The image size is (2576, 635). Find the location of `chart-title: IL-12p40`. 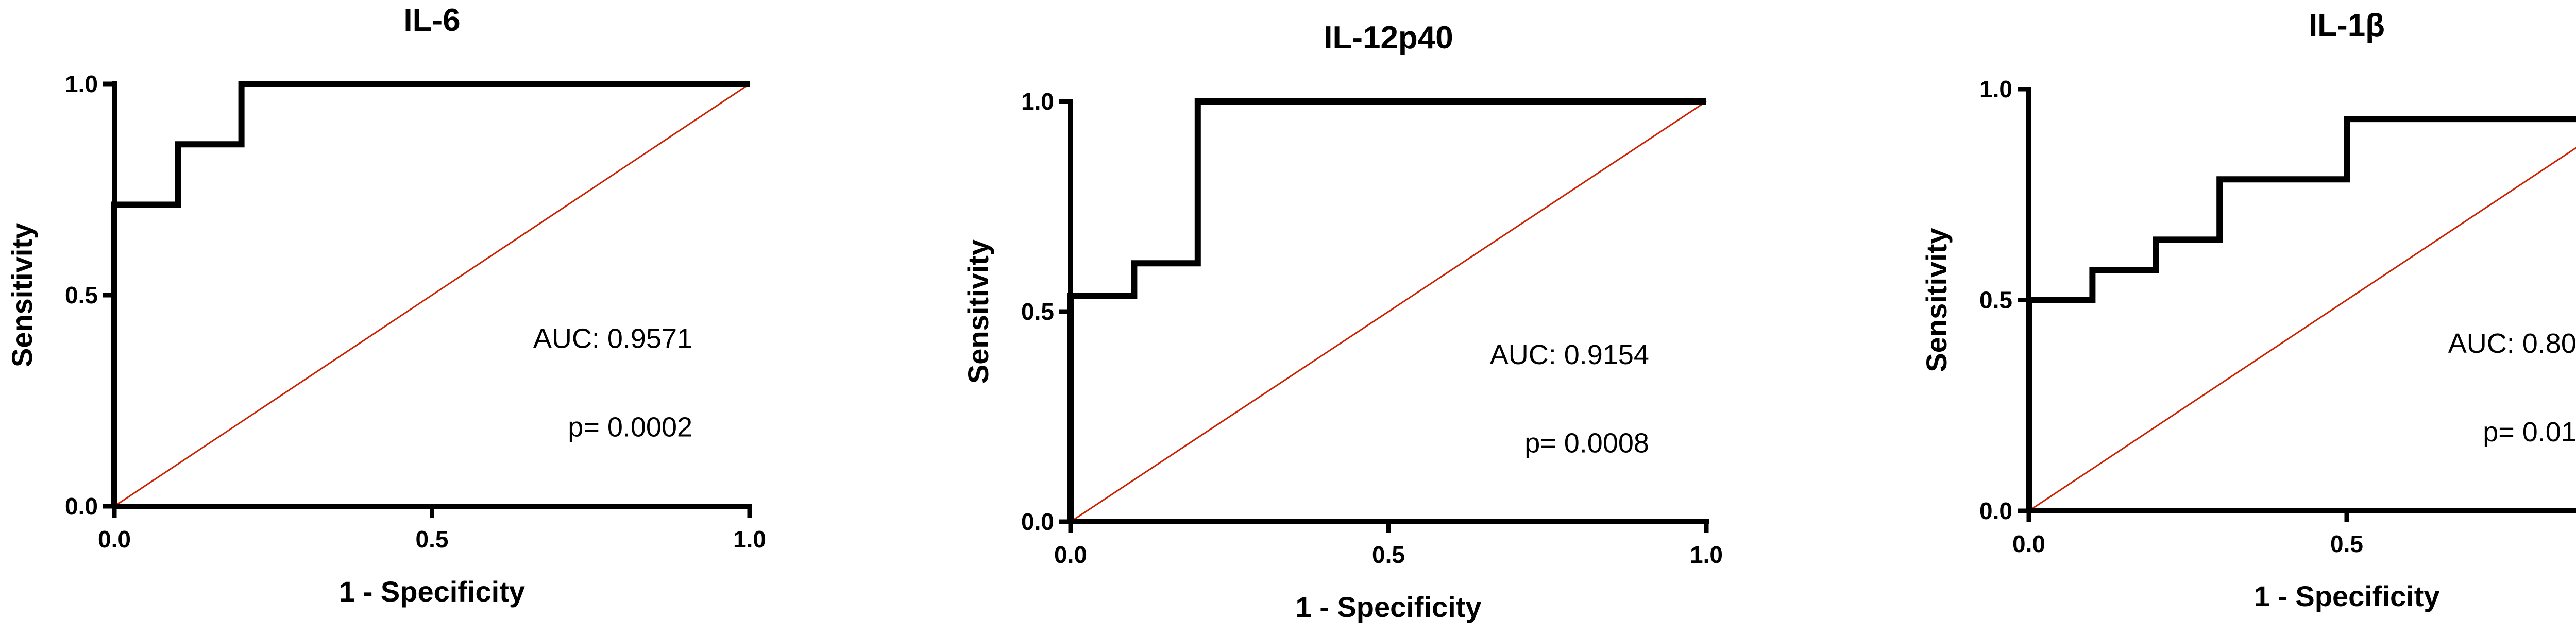

chart-title: IL-12p40 is located at coordinates (1388, 38).